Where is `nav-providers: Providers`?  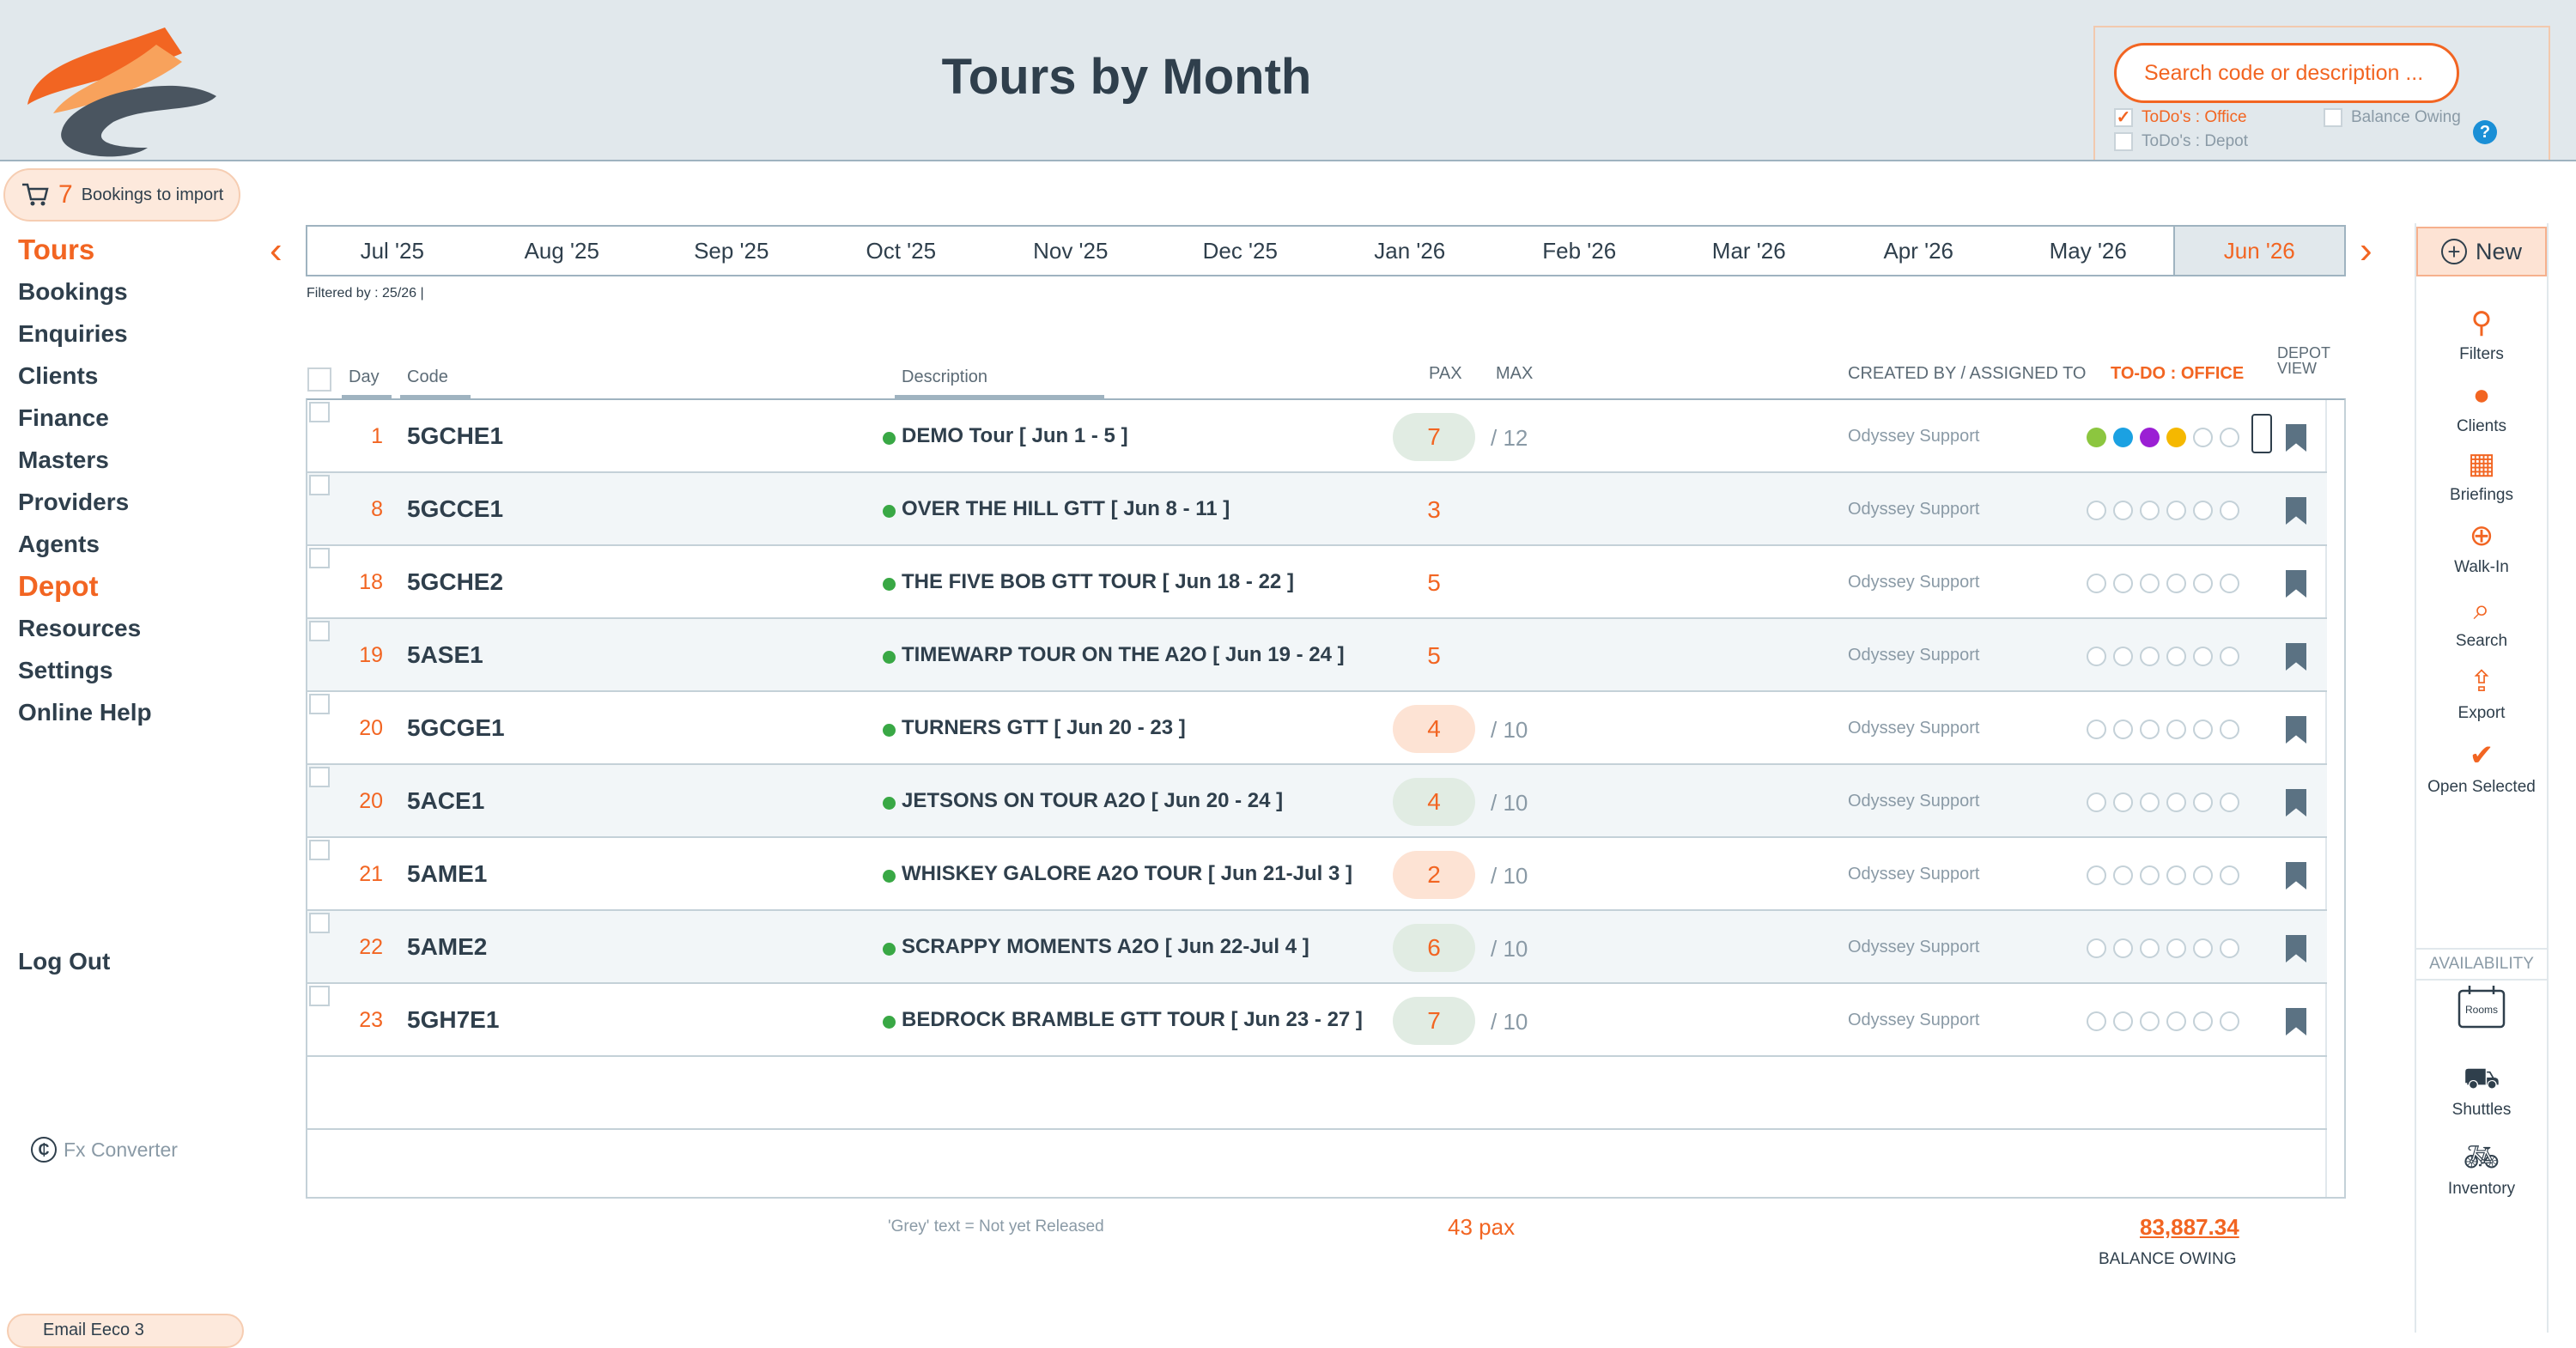 nav-providers: Providers is located at coordinates (74, 502).